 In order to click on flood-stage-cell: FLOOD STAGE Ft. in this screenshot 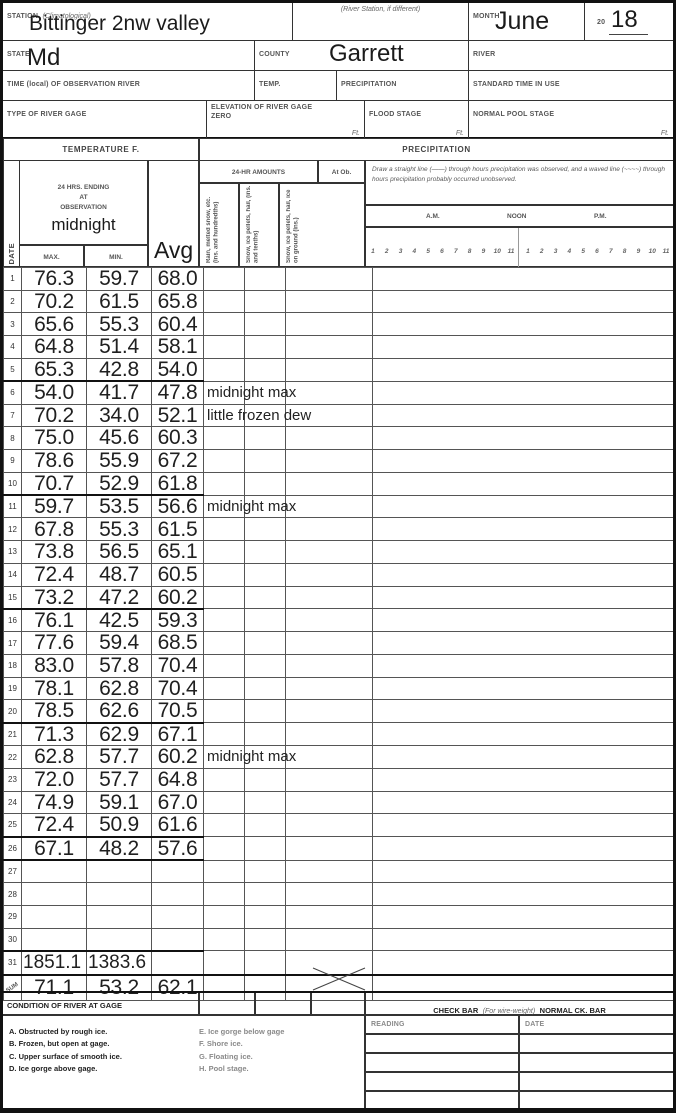, I will do `click(417, 120)`.